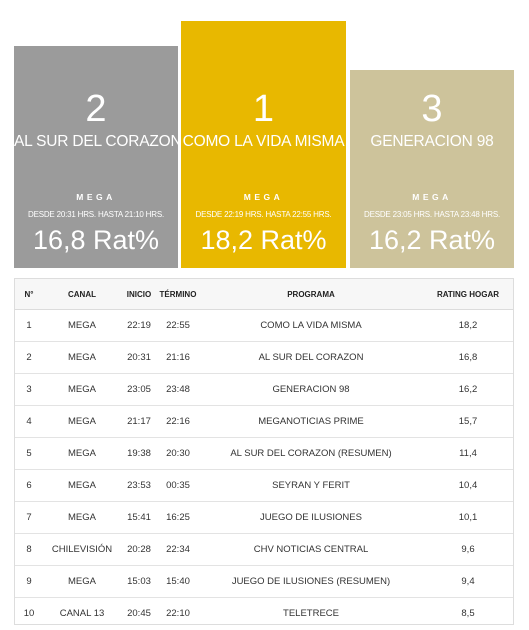 This screenshot has height=630, width=529. Describe the element at coordinates (468, 389) in the screenshot. I see `cell-rating: 16,2` at that location.